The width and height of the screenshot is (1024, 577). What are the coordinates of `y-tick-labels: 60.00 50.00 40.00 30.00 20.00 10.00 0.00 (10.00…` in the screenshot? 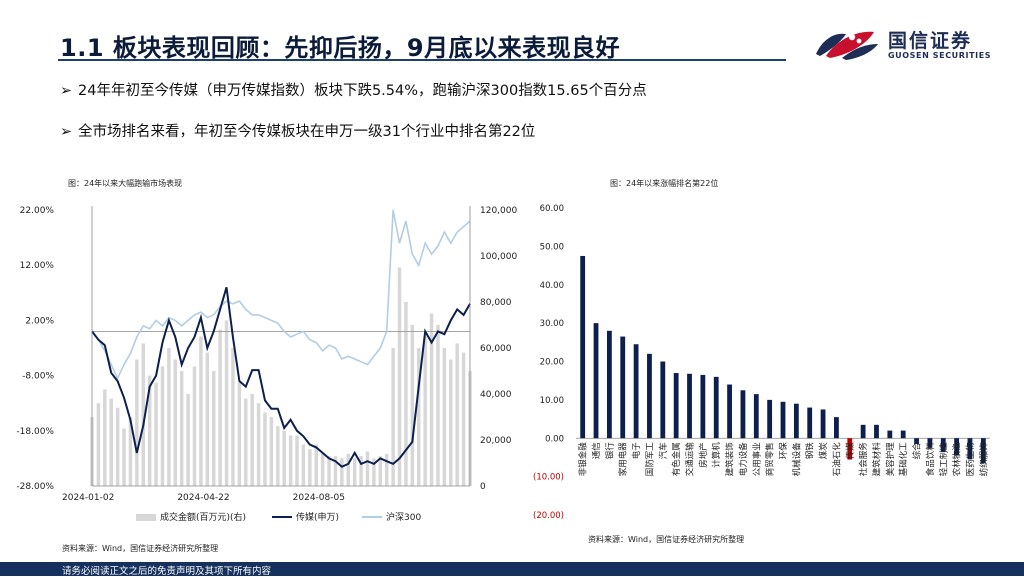 It's located at (548, 362).